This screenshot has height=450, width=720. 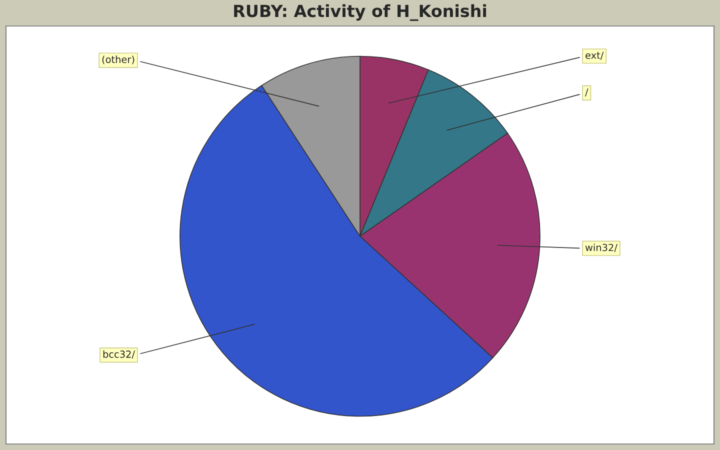 I want to click on slice-label: ext/, so click(x=595, y=56).